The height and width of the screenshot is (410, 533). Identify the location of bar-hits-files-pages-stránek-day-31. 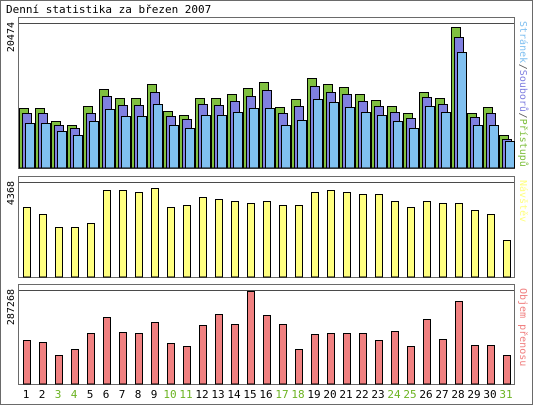
(510, 155).